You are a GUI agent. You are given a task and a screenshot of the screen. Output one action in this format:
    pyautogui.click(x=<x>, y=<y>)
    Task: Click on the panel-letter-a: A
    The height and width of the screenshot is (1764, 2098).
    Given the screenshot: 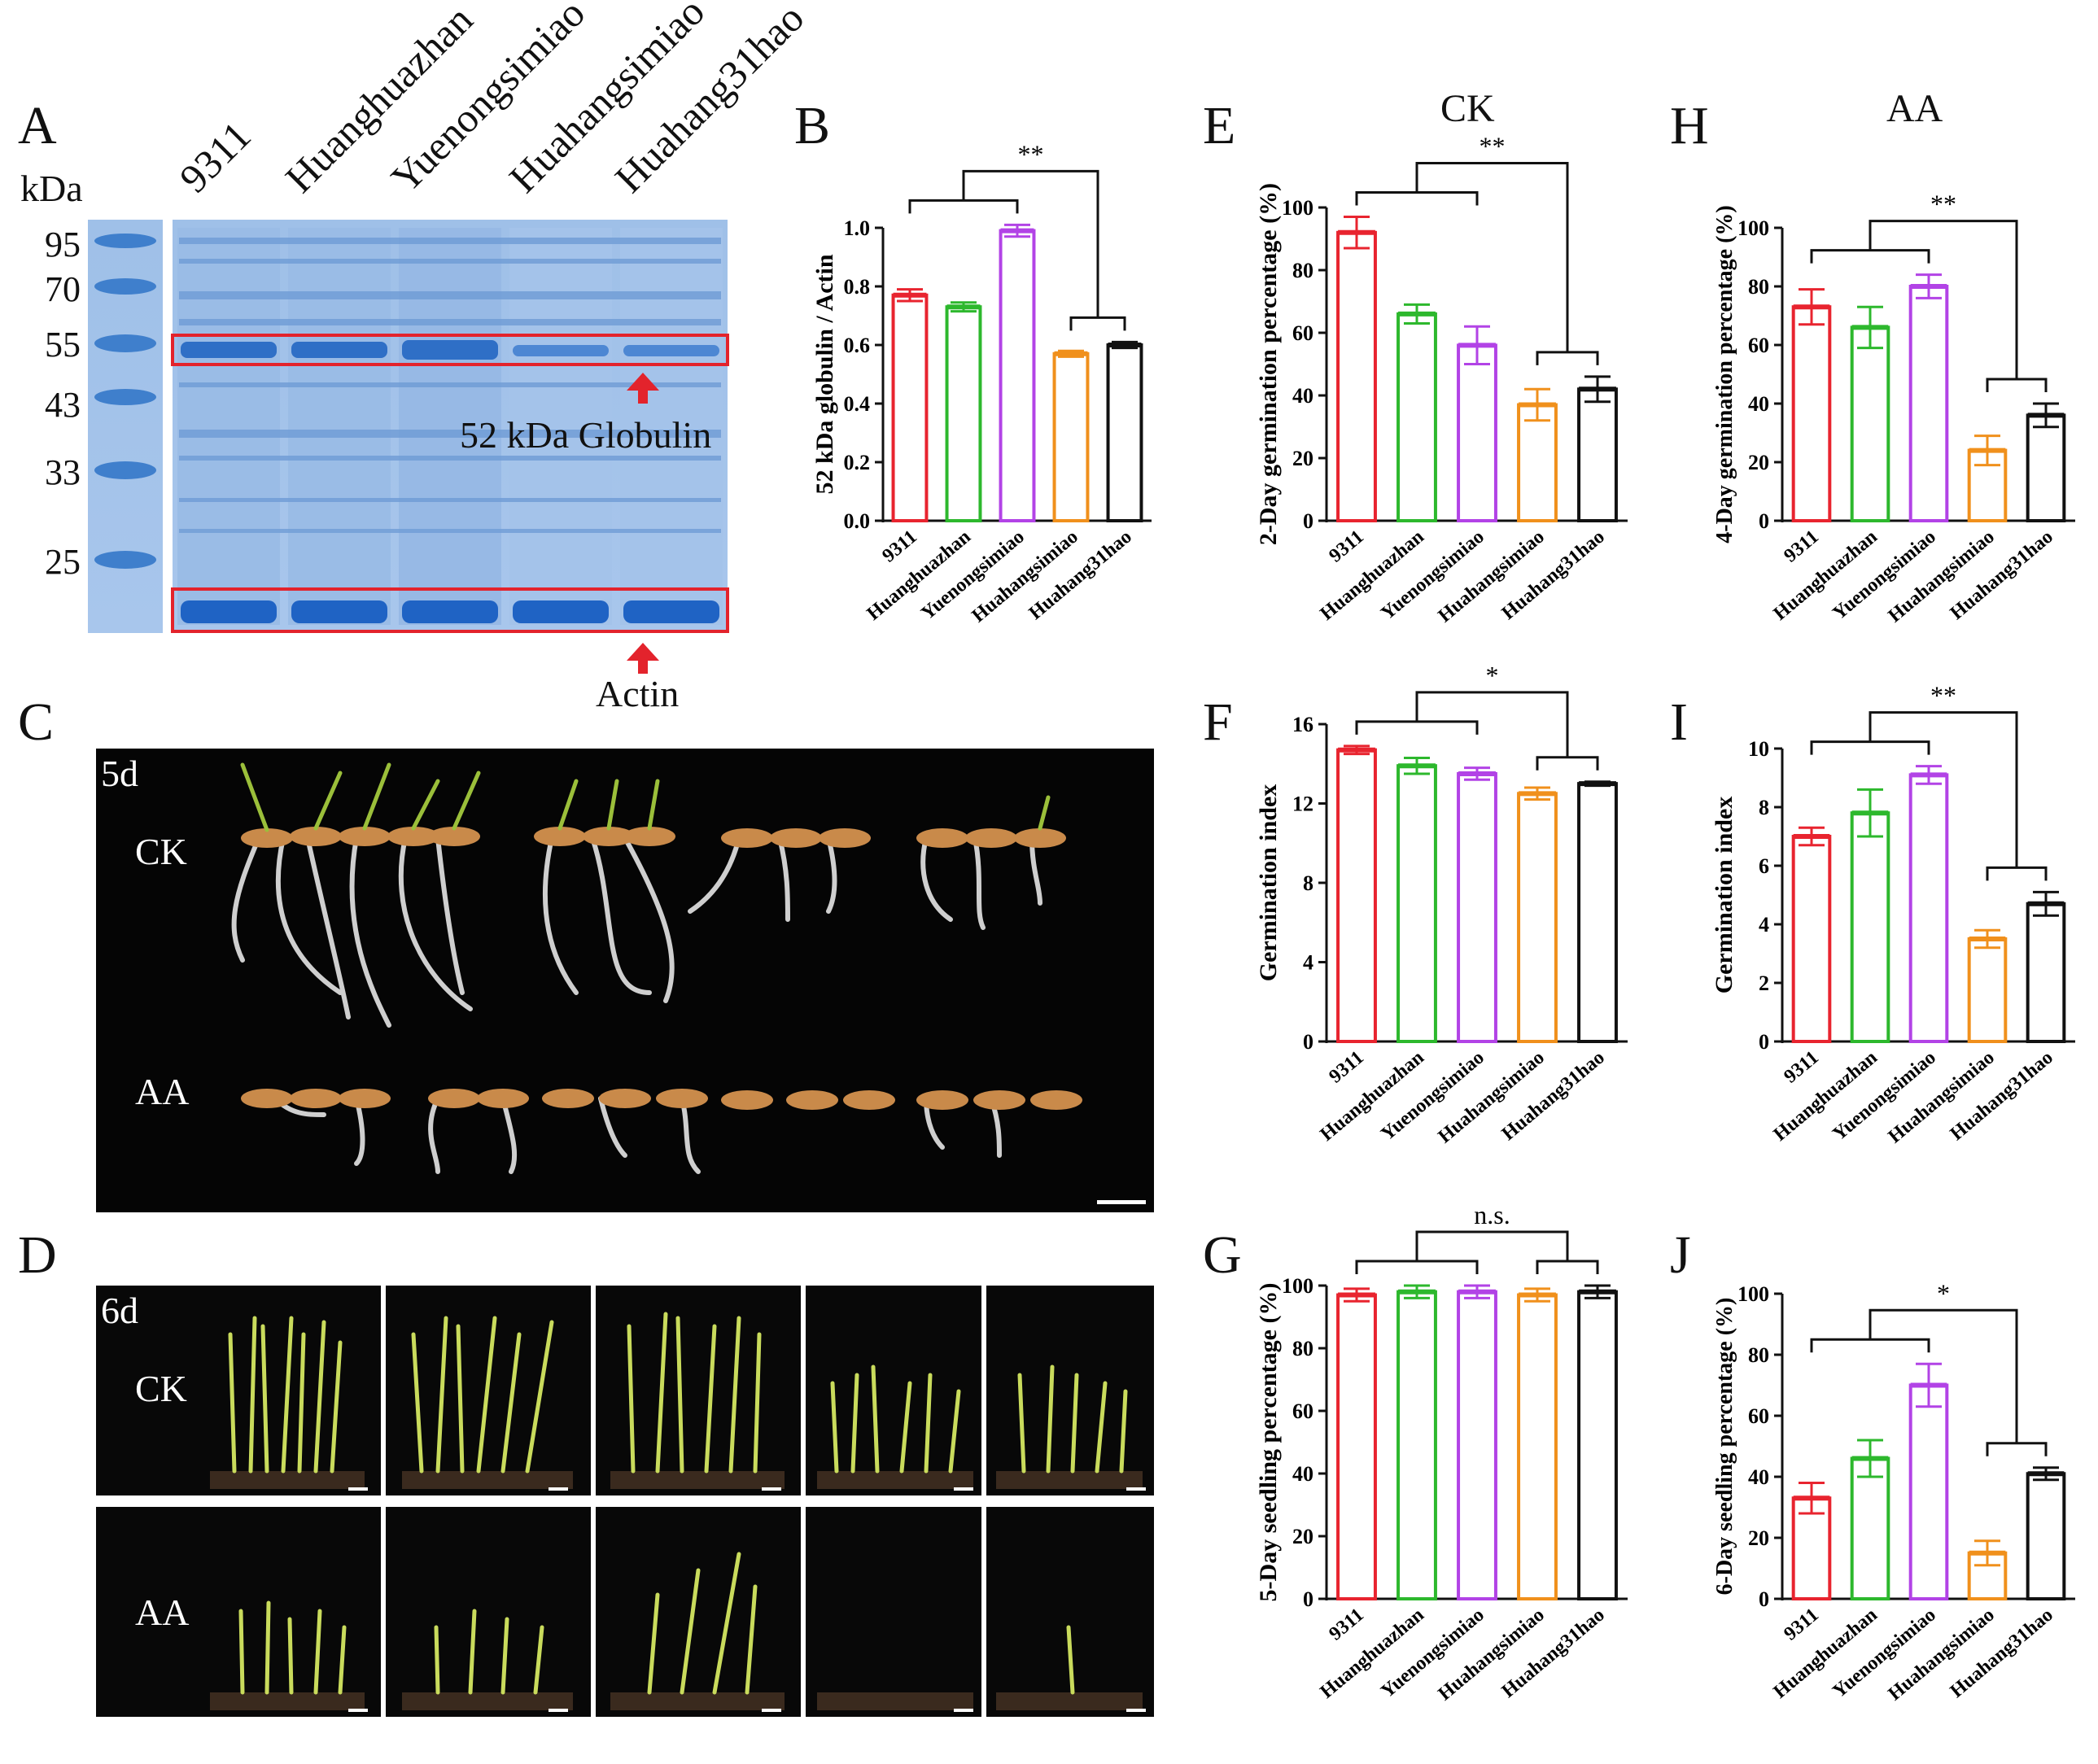 What is the action you would take?
    pyautogui.click(x=37, y=125)
    